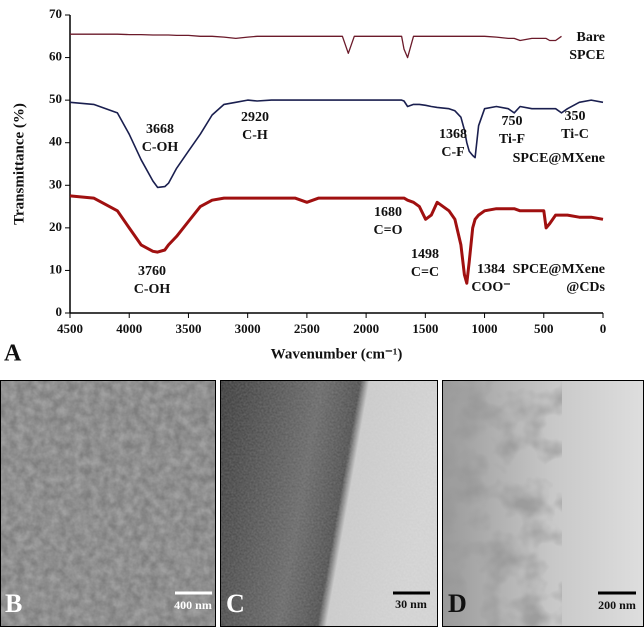  I want to click on series-label: SPCE@MXene, so click(559, 158).